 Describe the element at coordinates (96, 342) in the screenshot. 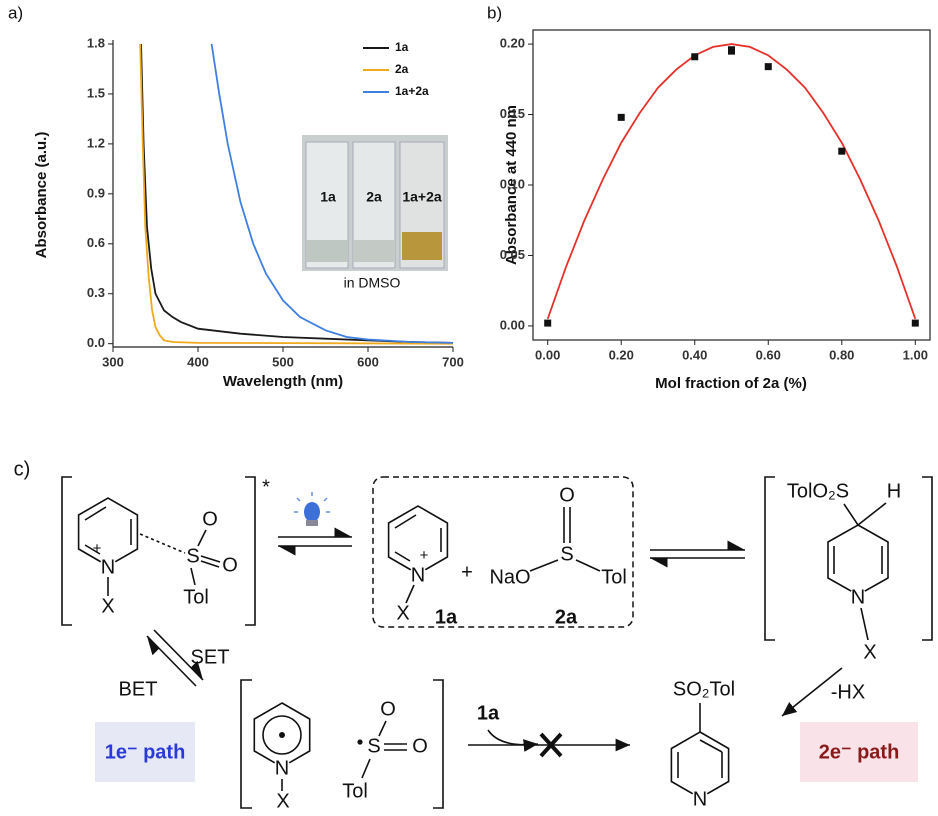

I see `y-tick-label: 0.0` at that location.